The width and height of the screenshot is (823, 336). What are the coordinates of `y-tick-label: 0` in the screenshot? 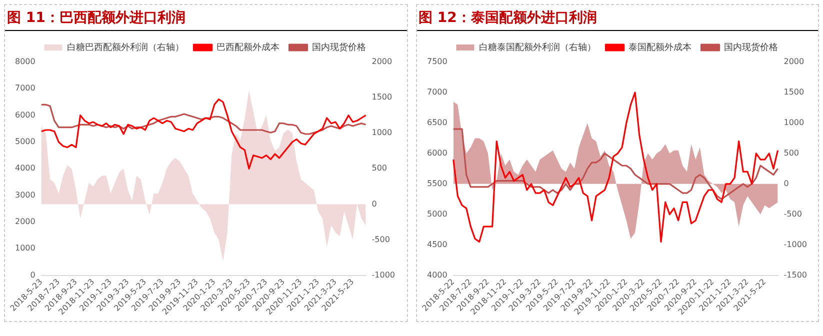 It's located at (33, 275).